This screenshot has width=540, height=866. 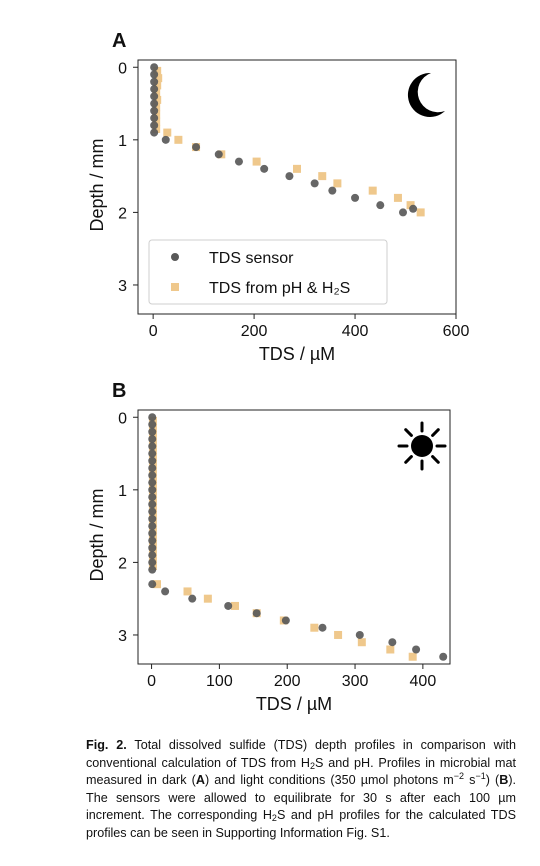 I want to click on legend-entry-label: TDS sensor, so click(x=251, y=258).